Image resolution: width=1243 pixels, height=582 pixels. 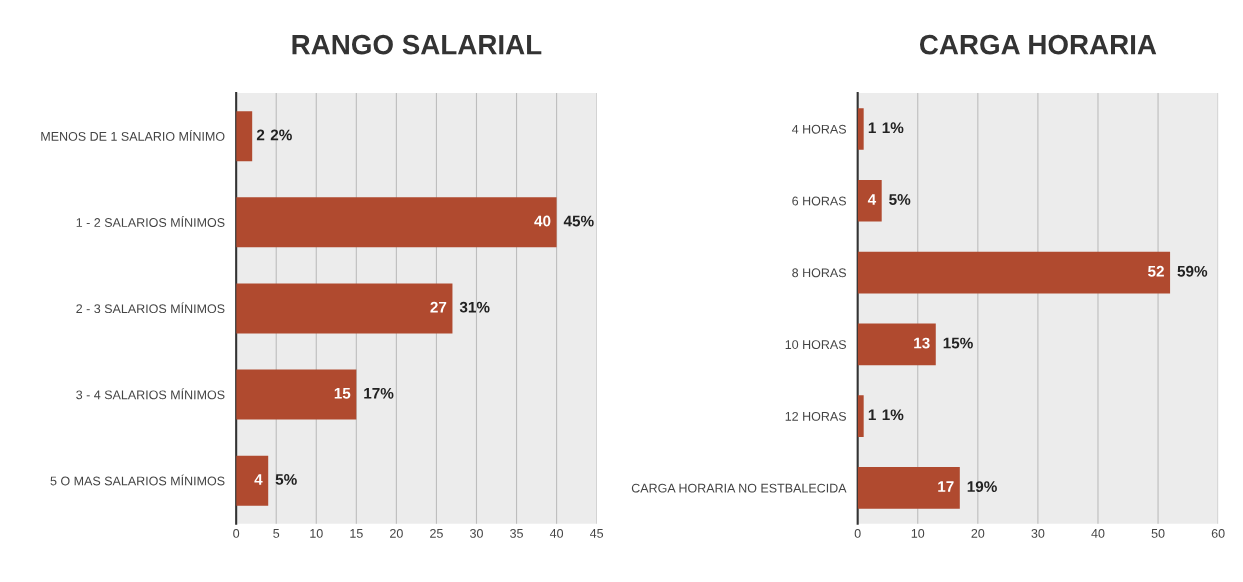 What do you see at coordinates (356, 533) in the screenshot?
I see `x-tick-label: 15` at bounding box center [356, 533].